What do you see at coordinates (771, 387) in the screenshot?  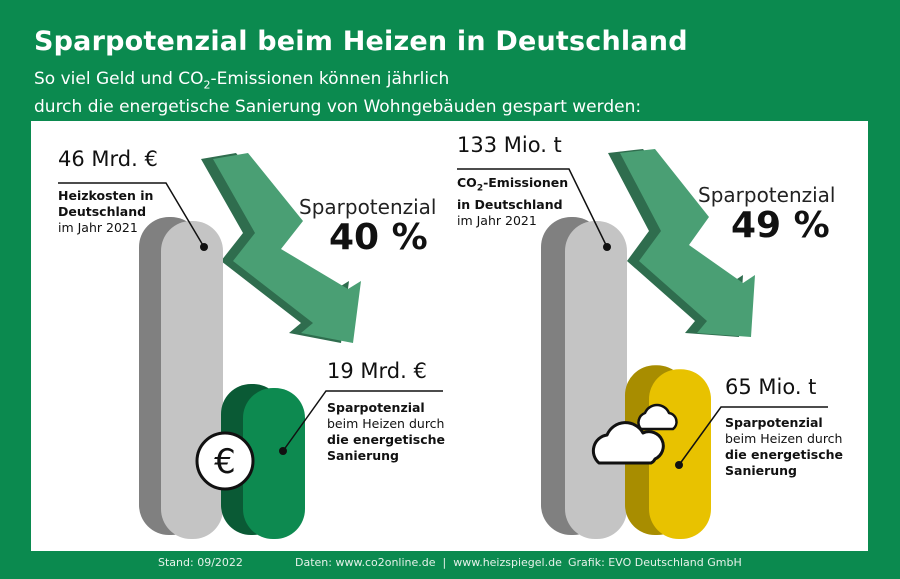 I see `right-saved-value: 65 Mio. t` at bounding box center [771, 387].